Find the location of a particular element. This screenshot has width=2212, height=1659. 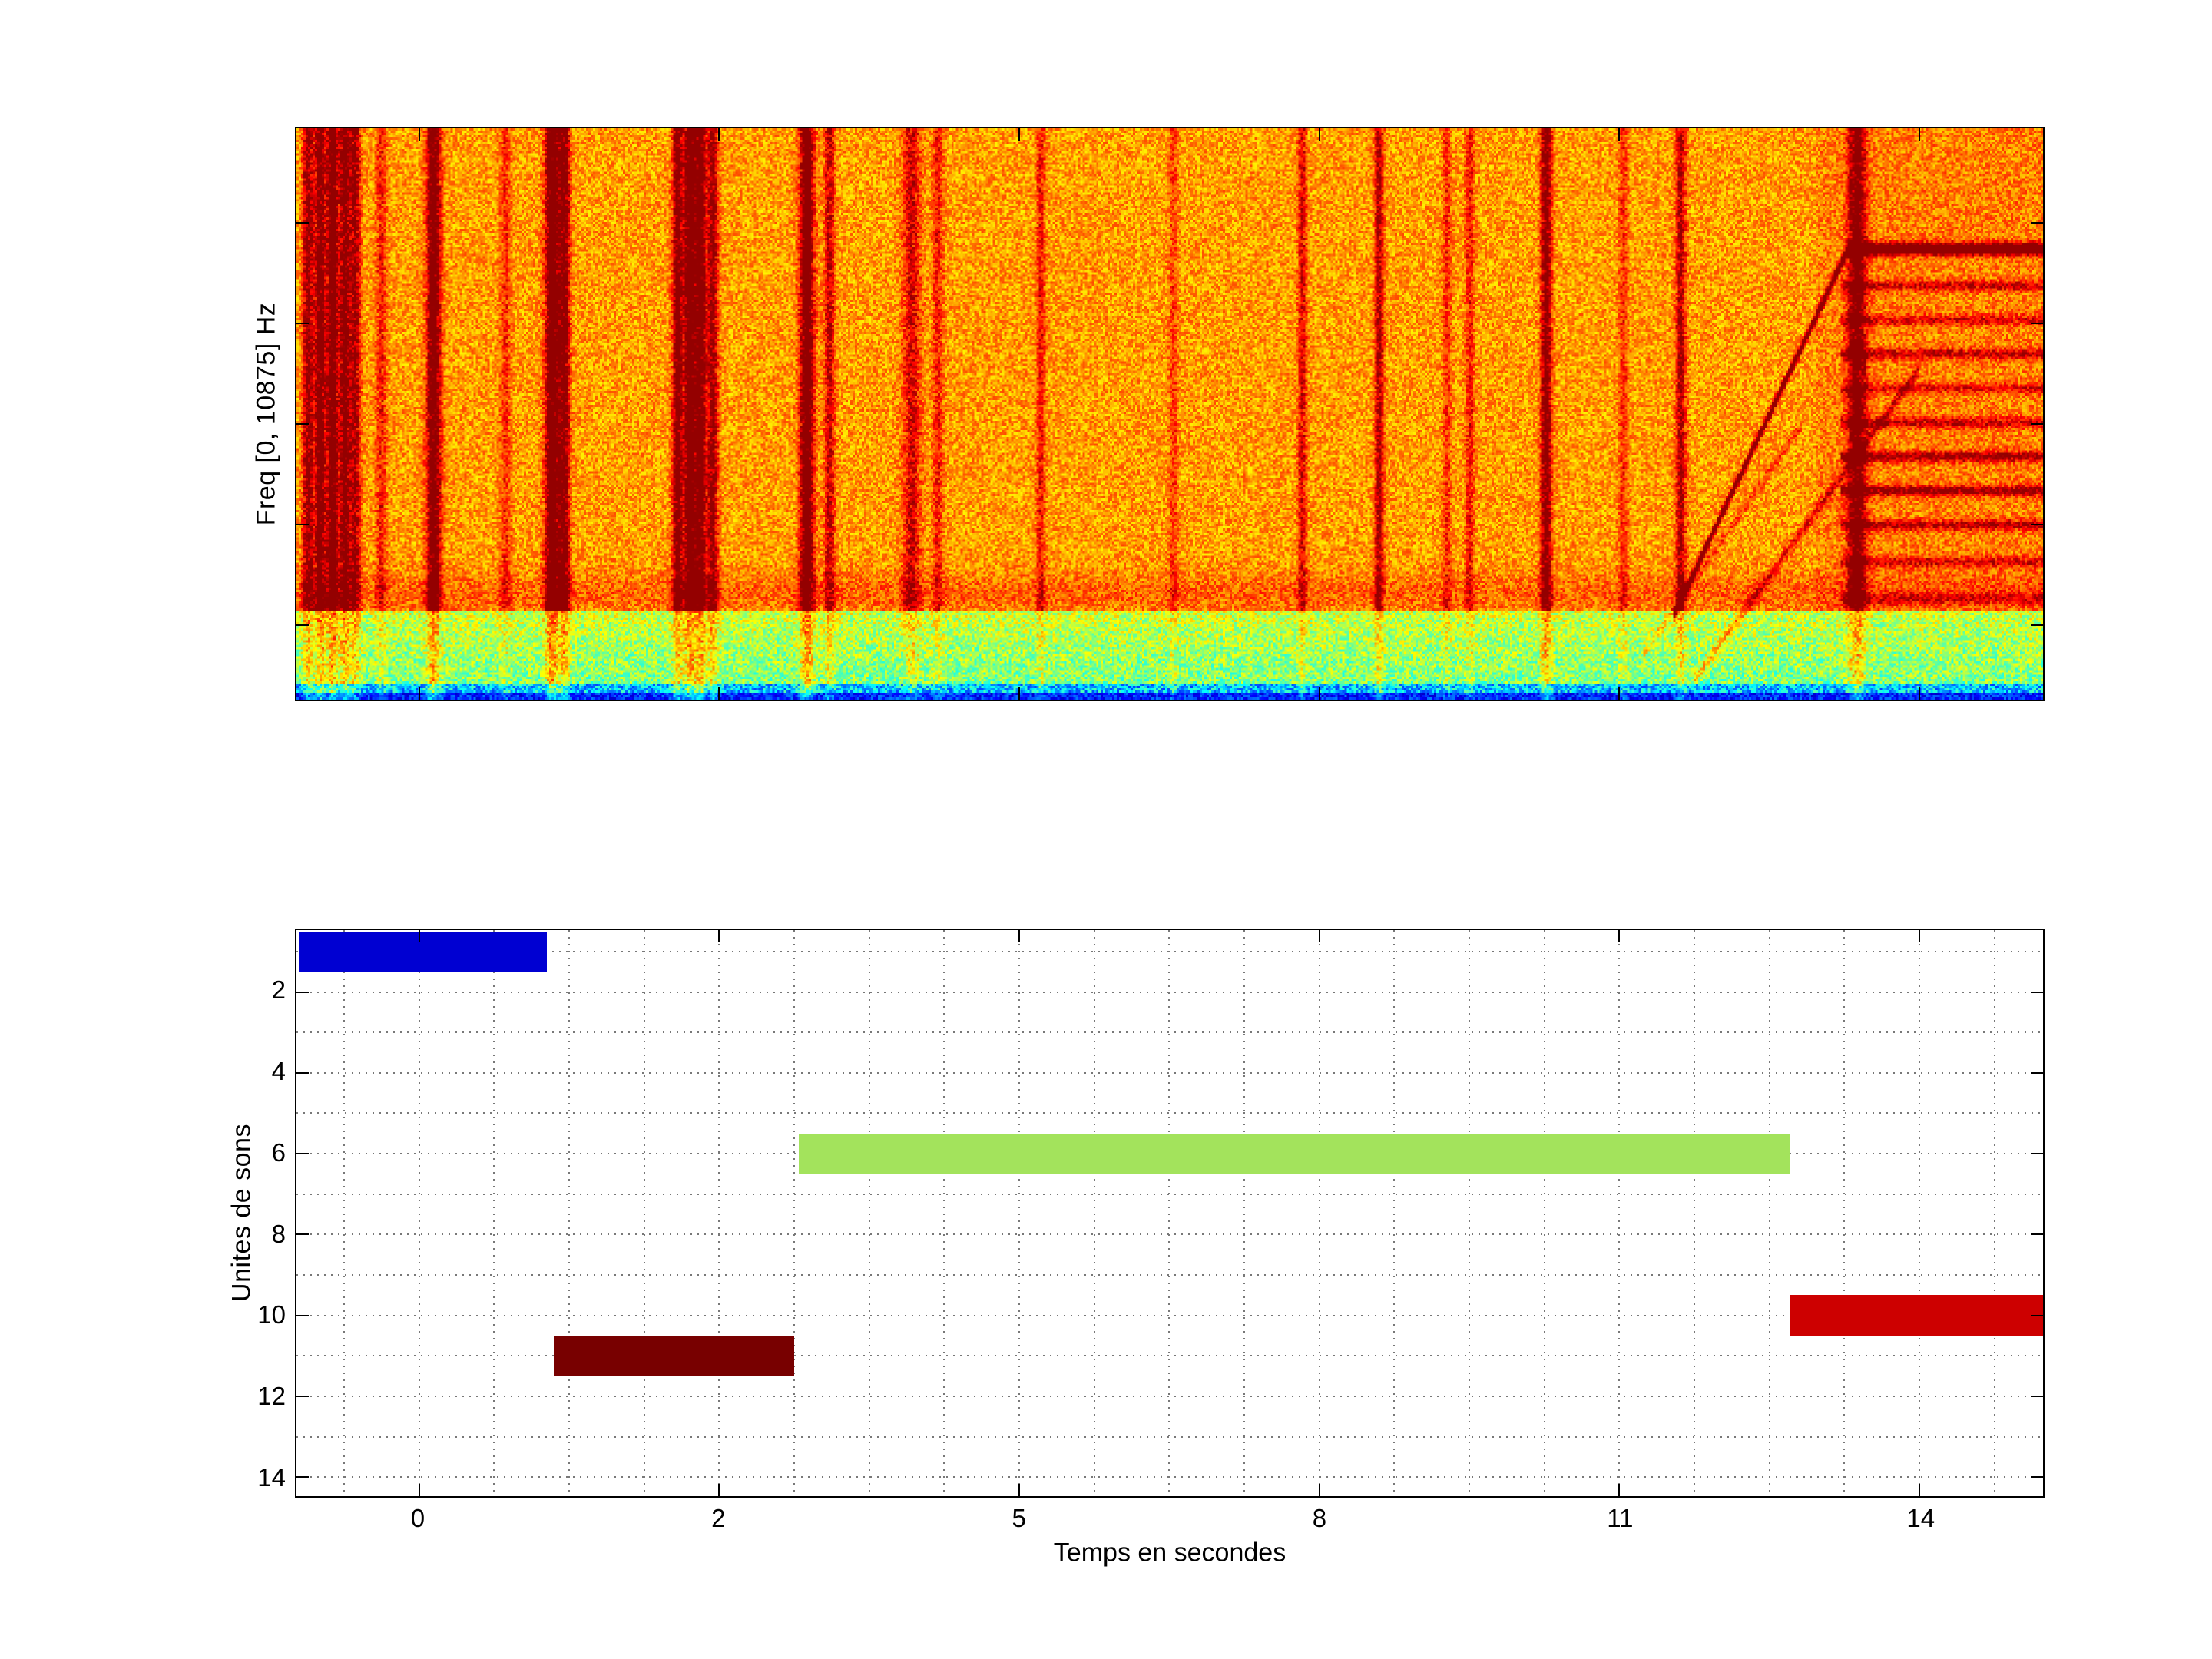

y-tick-label: 8 is located at coordinates (278, 1233).